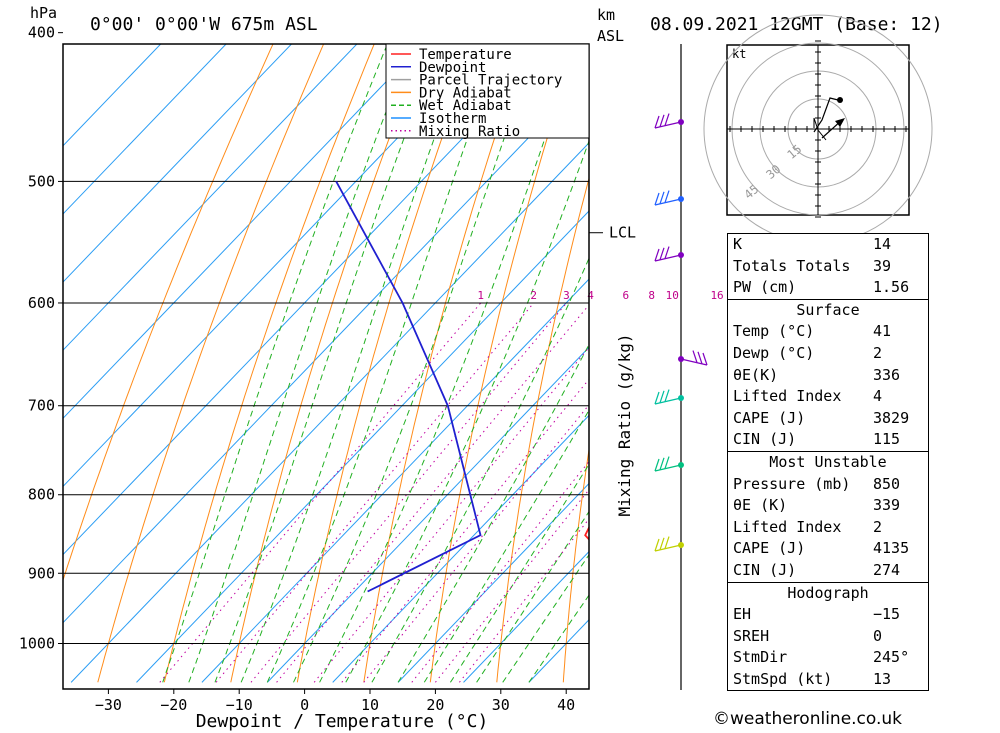  What do you see at coordinates (828, 440) in the screenshot?
I see `index-row: CIN (J) 115` at bounding box center [828, 440].